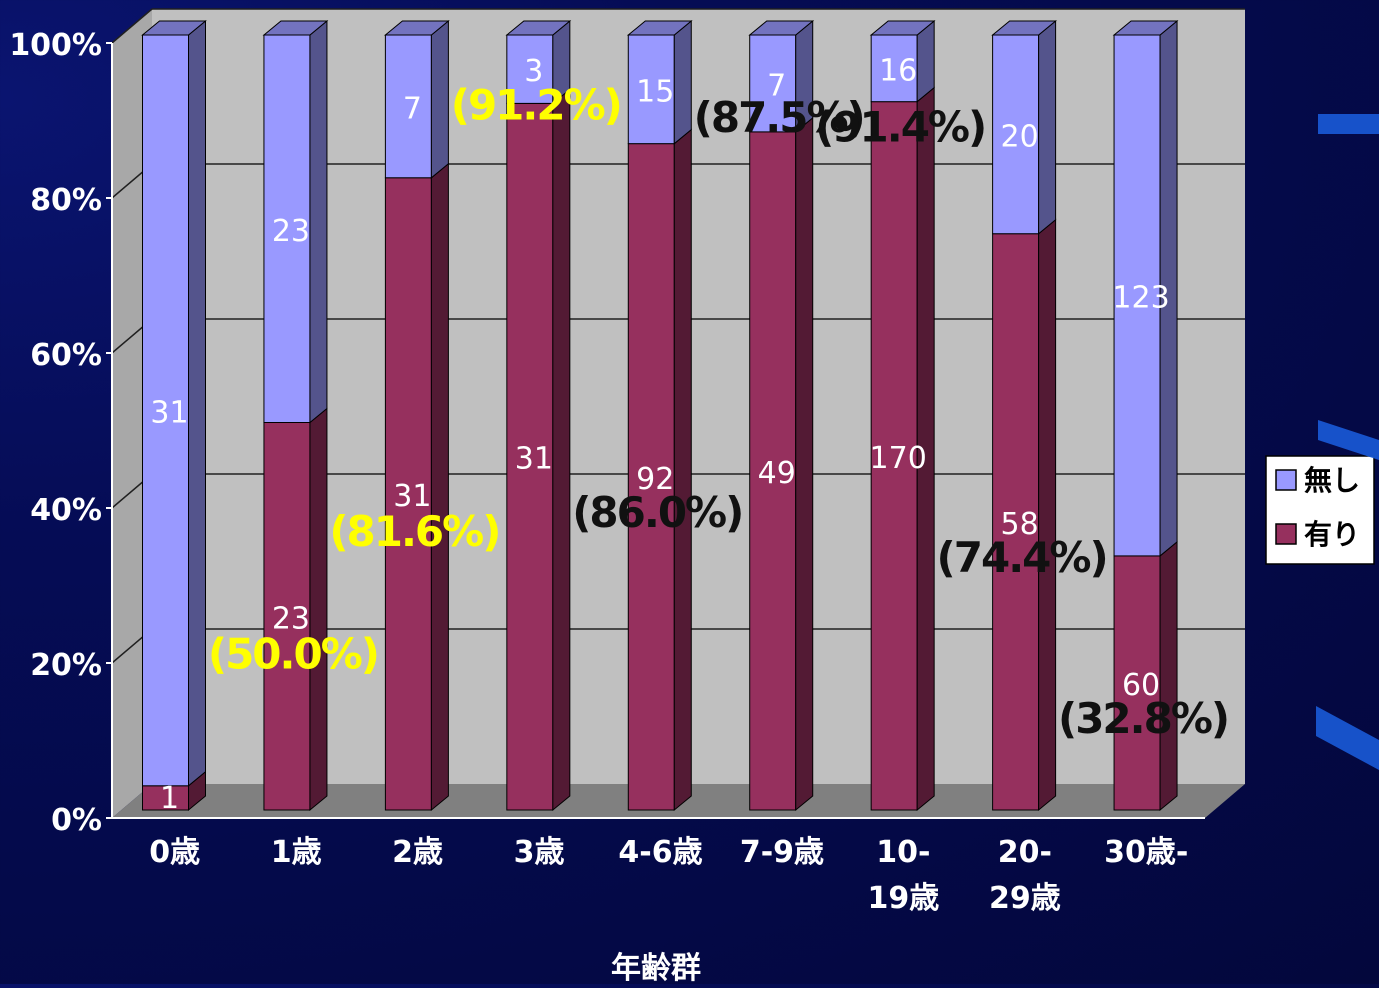  I want to click on category-label: 0歳, so click(174, 852).